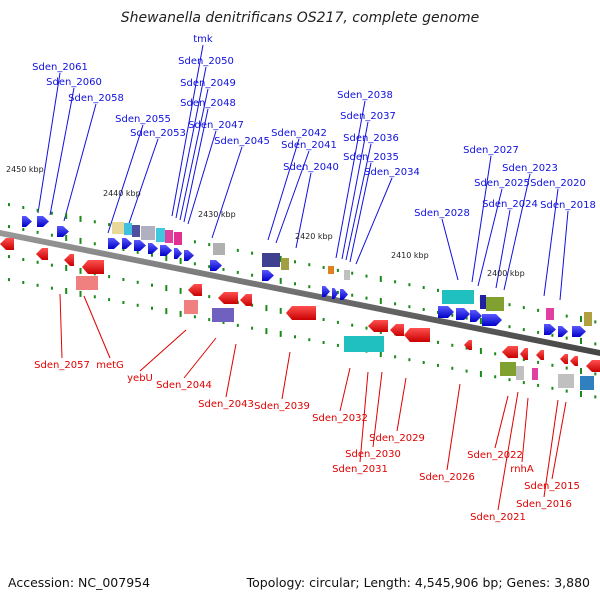 Image resolution: width=600 pixels, height=600 pixels. Describe the element at coordinates (530, 168) in the screenshot. I see `top-gene-label: Sden_2023` at that location.